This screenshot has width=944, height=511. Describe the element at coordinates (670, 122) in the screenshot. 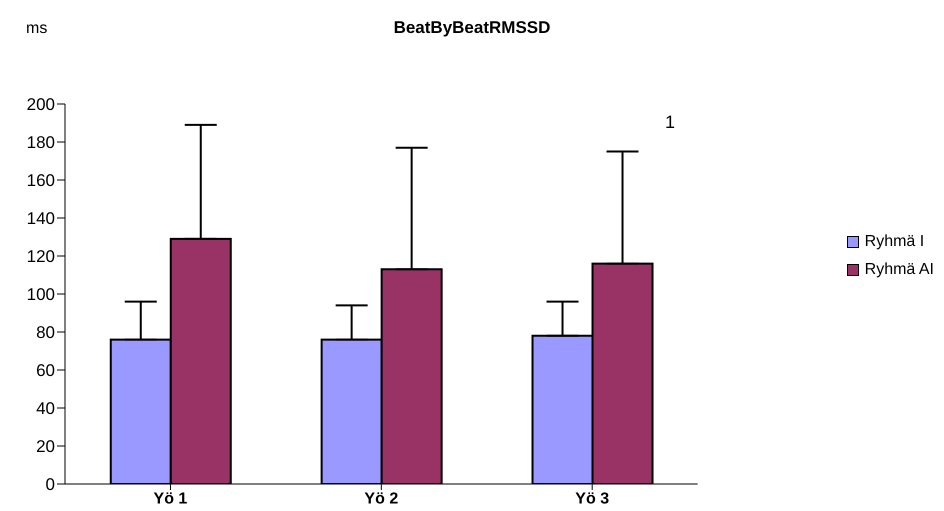

I see `annotation: 1` at that location.